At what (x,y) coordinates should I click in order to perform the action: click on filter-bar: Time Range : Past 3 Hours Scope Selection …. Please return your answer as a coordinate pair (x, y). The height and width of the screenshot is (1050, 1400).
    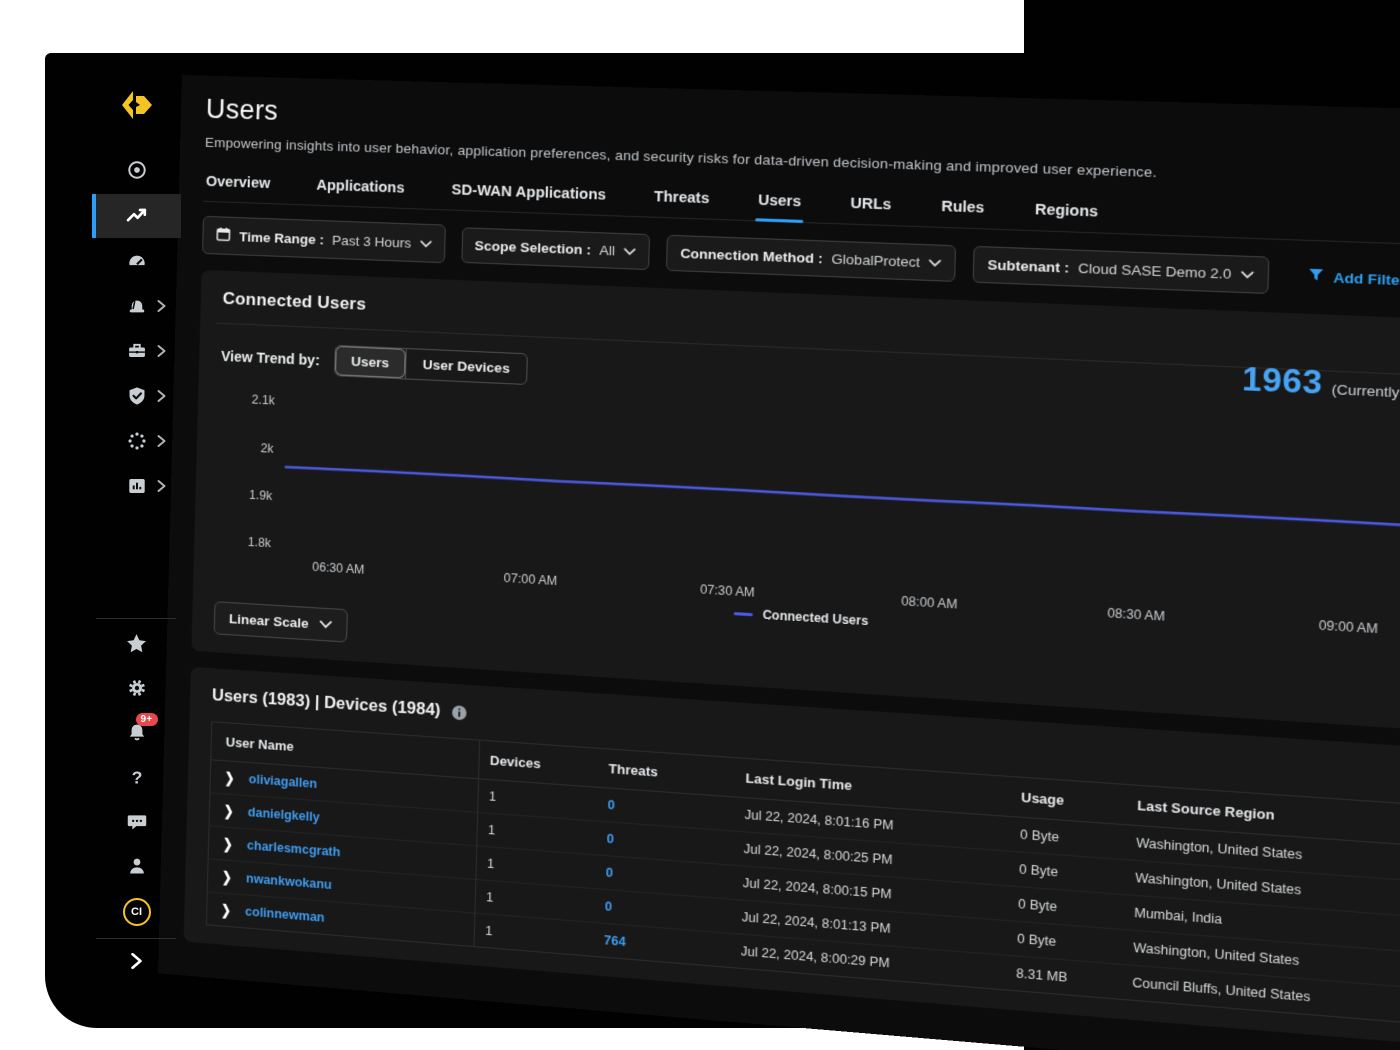
    Looking at the image, I should click on (801, 259).